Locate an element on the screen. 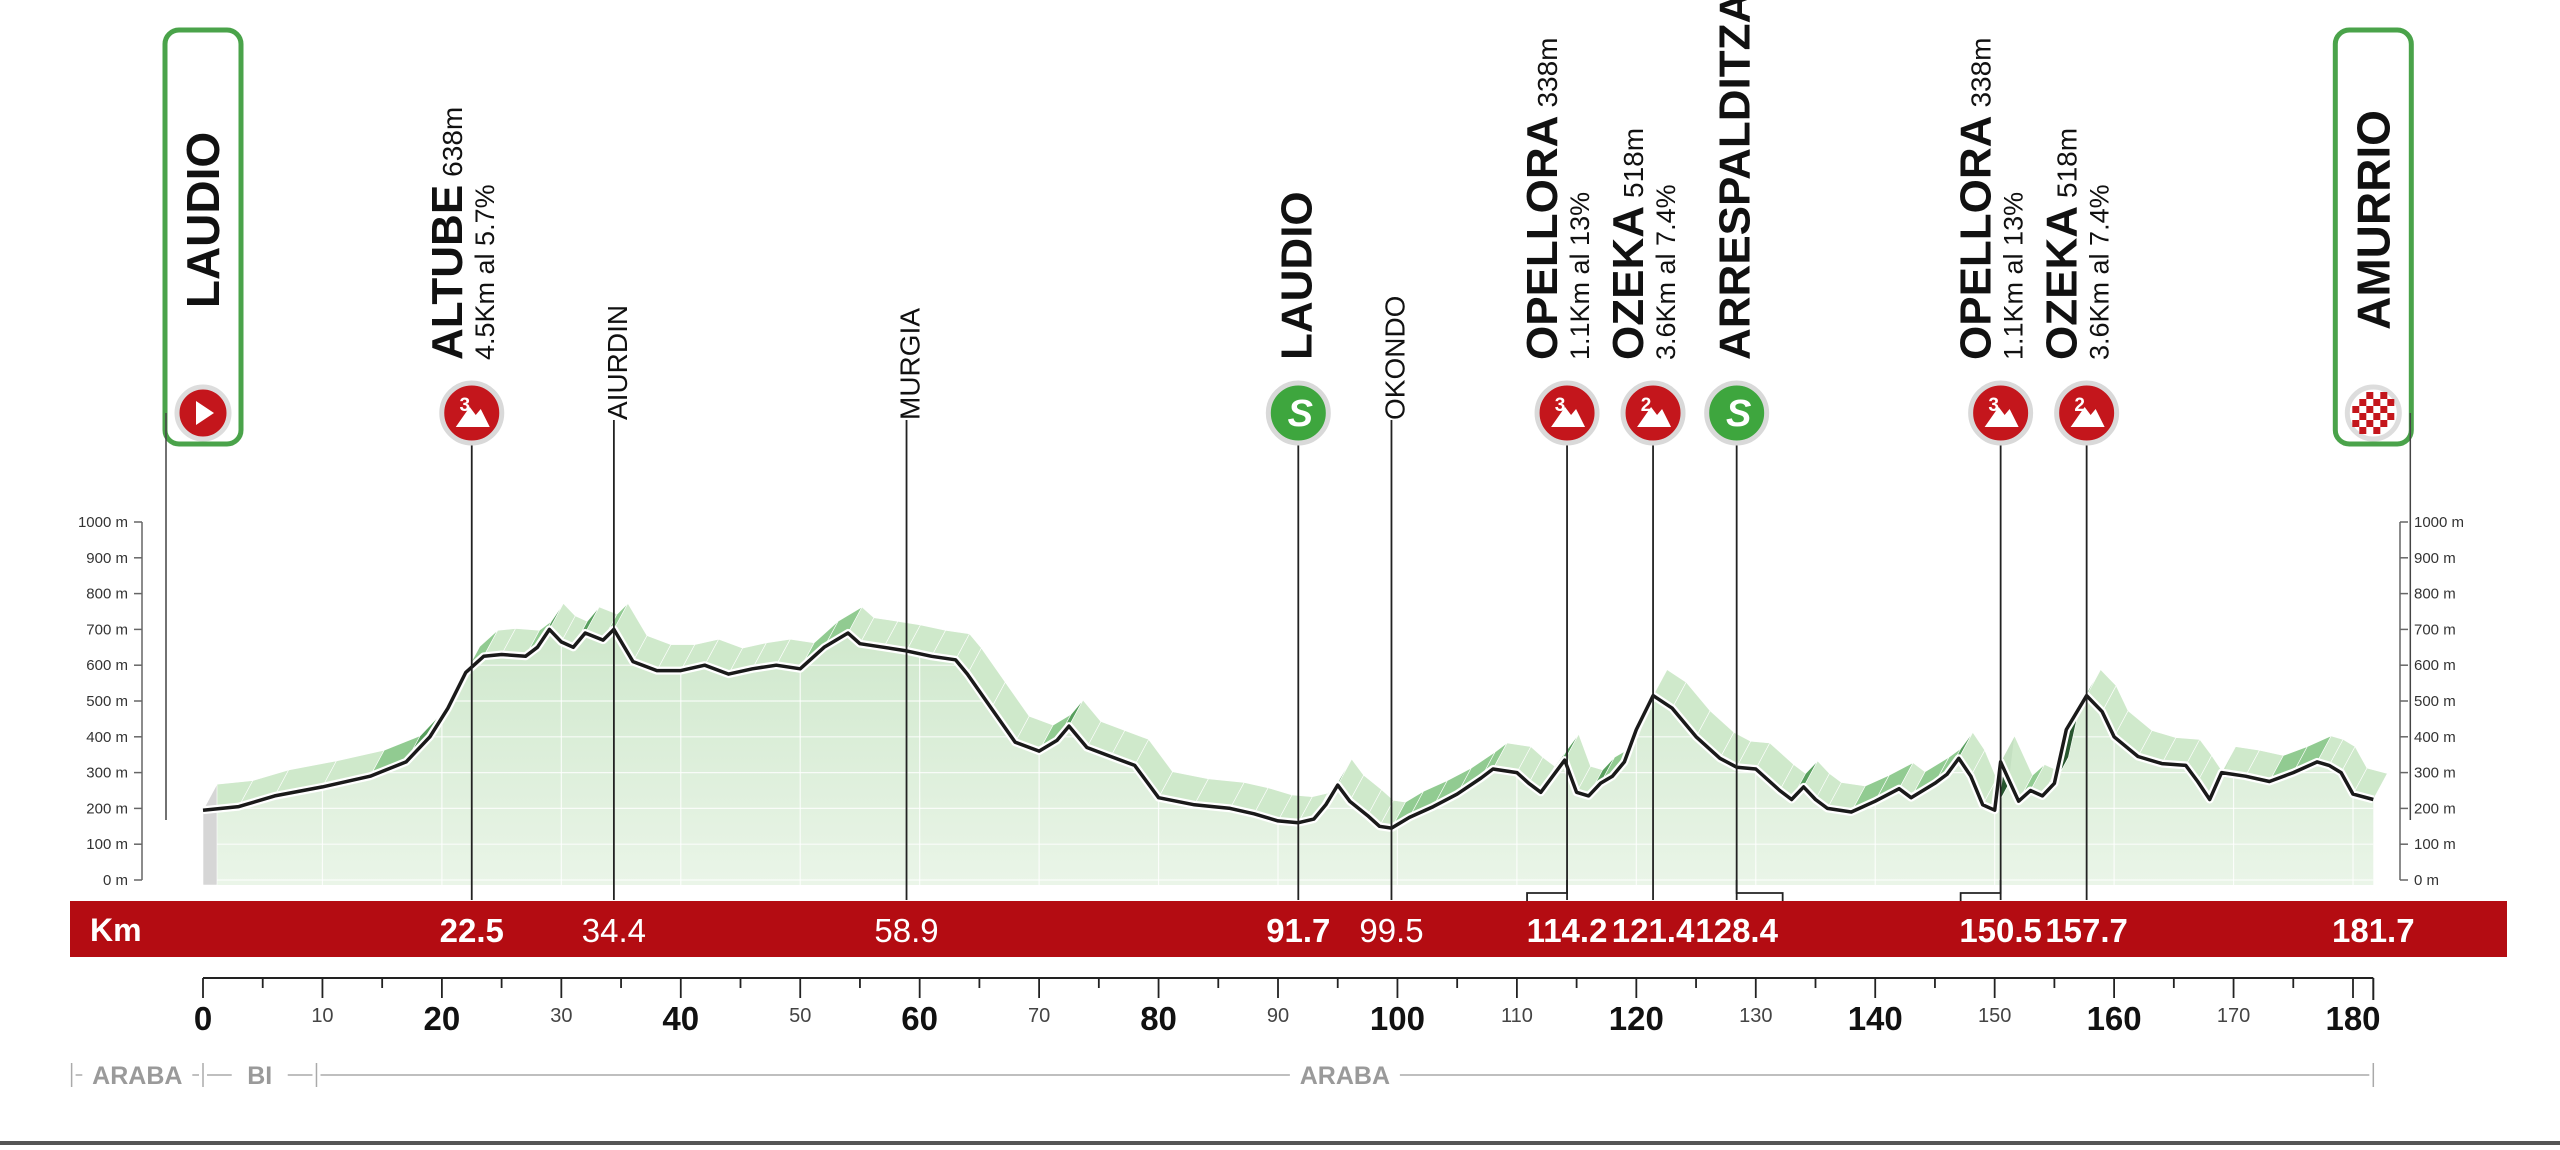 The image size is (2560, 1150). km-band-value: 58.9 is located at coordinates (906, 930).